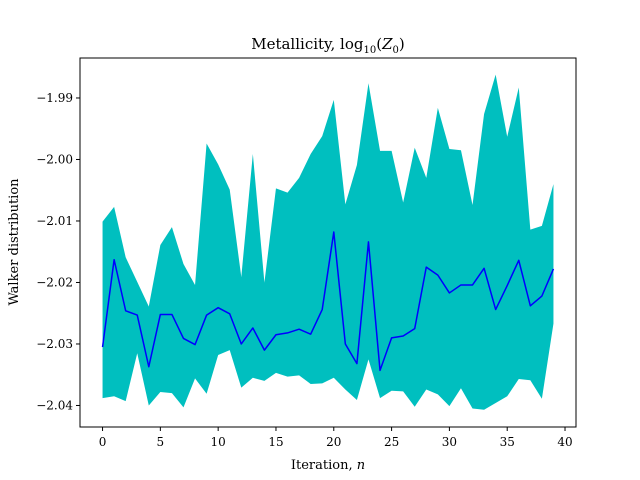 This screenshot has height=480, width=640. What do you see at coordinates (58, 251) in the screenshot?
I see `y-axis-ticks: −2.04 −2.03 −2.02 −2.01 −2.00 −1.99` at bounding box center [58, 251].